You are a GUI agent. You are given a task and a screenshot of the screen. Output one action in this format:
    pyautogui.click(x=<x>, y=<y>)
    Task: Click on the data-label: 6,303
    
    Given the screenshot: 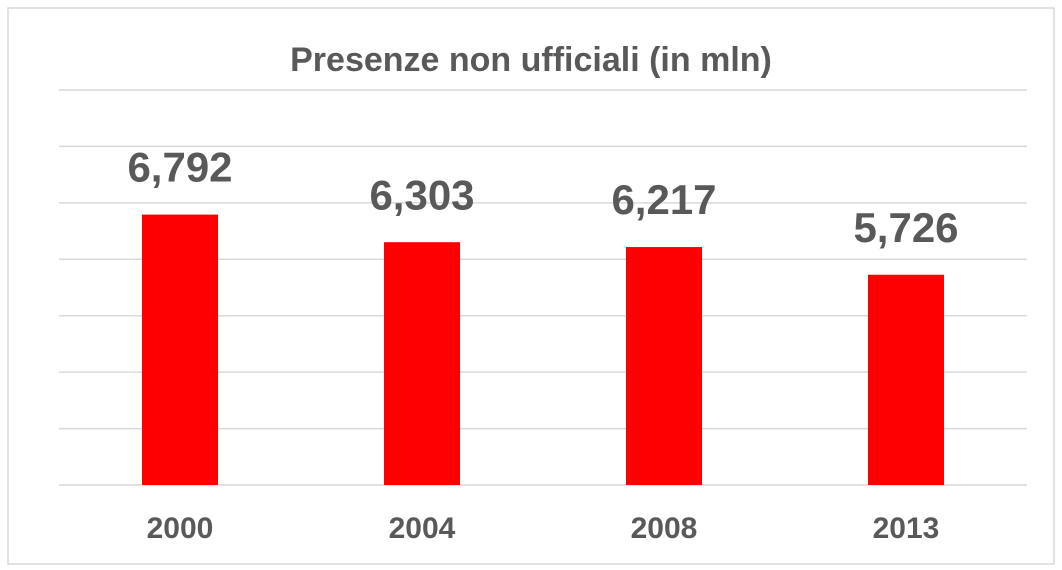 What is the action you would take?
    pyautogui.click(x=421, y=194)
    